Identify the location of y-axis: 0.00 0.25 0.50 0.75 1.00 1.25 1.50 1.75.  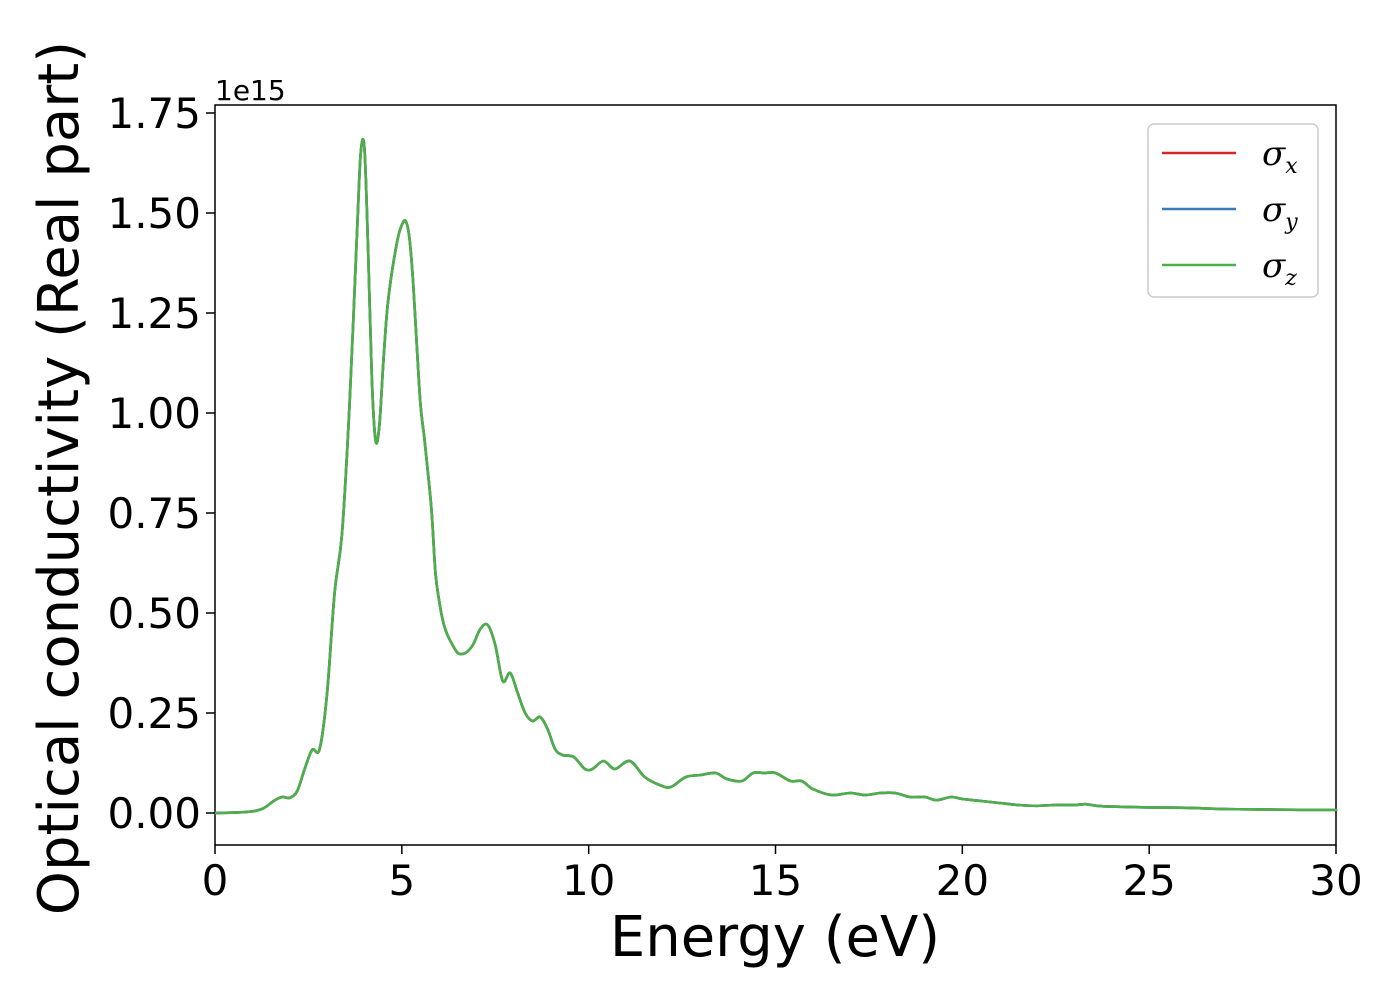
(161, 463).